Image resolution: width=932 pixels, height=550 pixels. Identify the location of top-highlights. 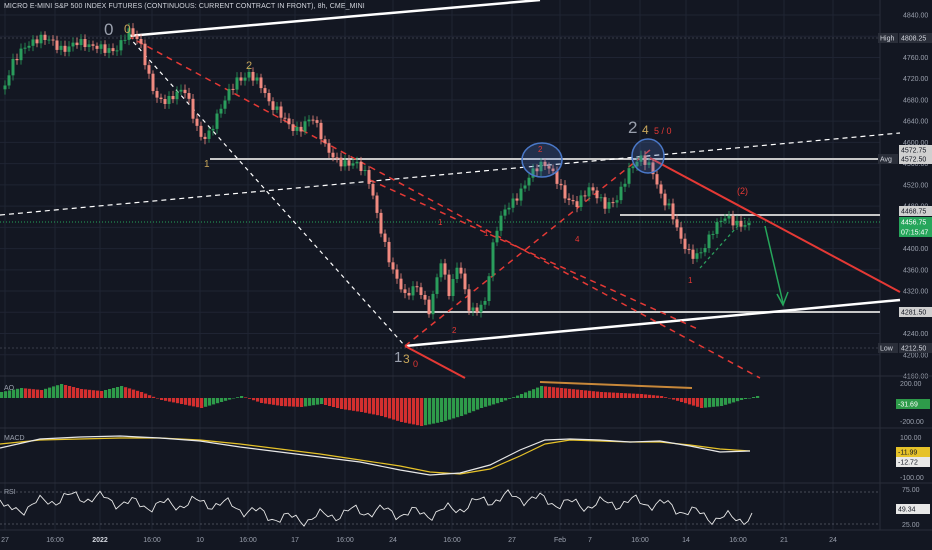
(593, 158).